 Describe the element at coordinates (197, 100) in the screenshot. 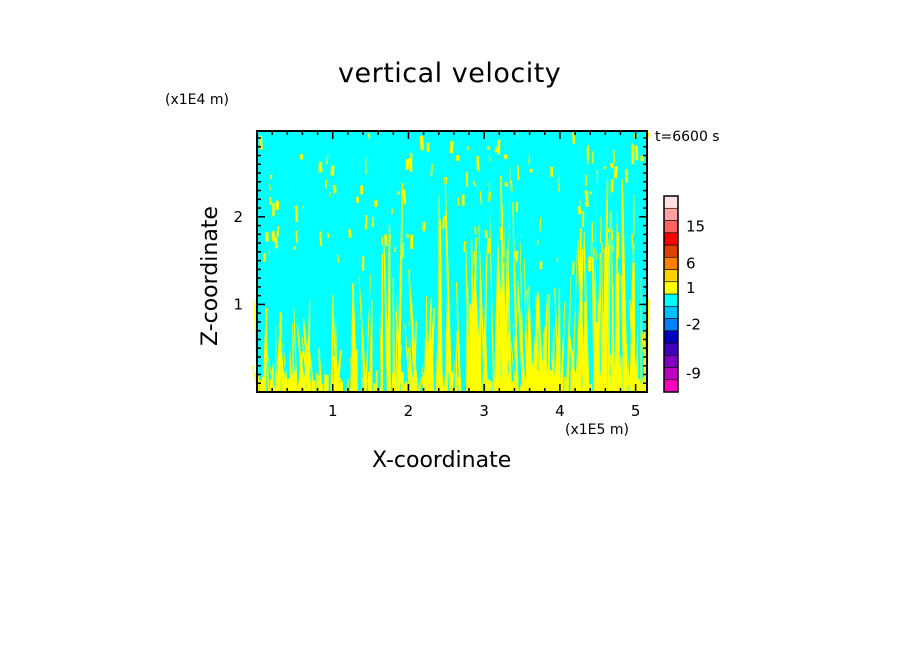

I see `z-unit-label: (x1E4 m)` at that location.